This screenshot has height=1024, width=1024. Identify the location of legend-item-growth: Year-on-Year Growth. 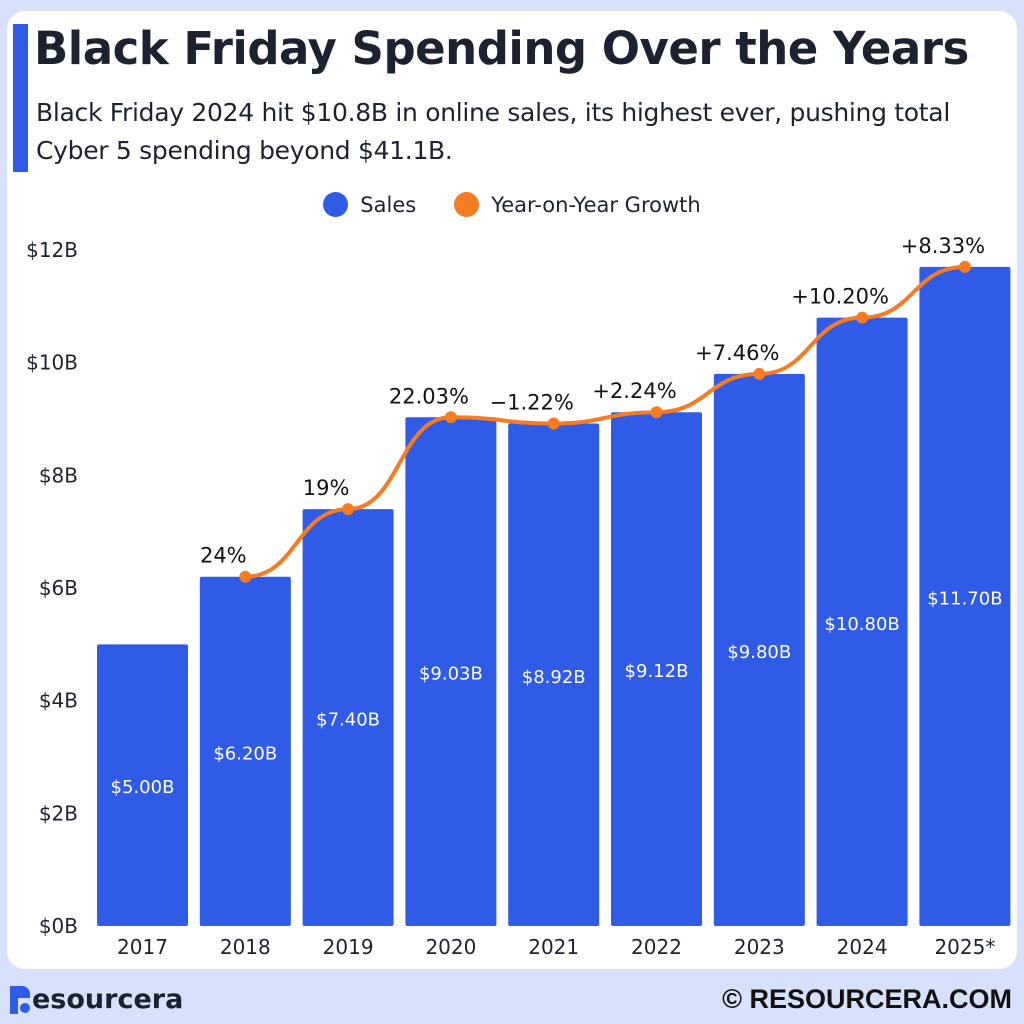
(577, 204).